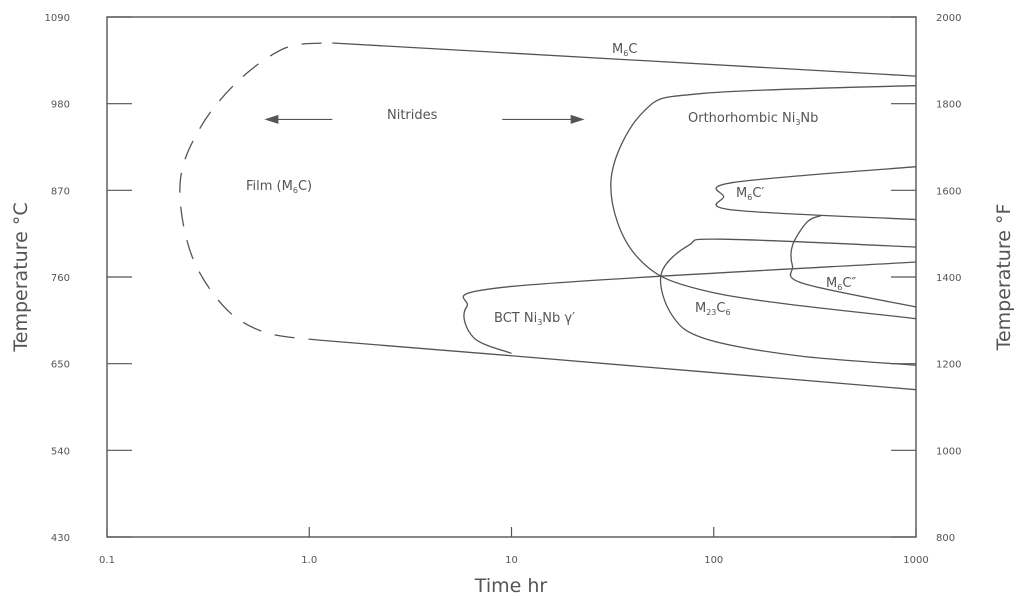 Image resolution: width=1023 pixels, height=599 pixels. I want to click on curve-bct, so click(689, 308).